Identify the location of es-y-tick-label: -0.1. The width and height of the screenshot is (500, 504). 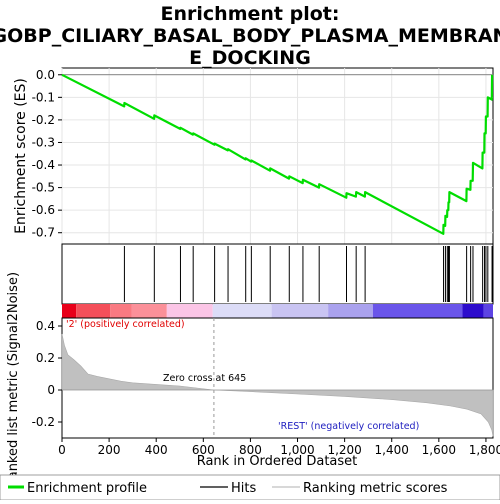
(43, 97).